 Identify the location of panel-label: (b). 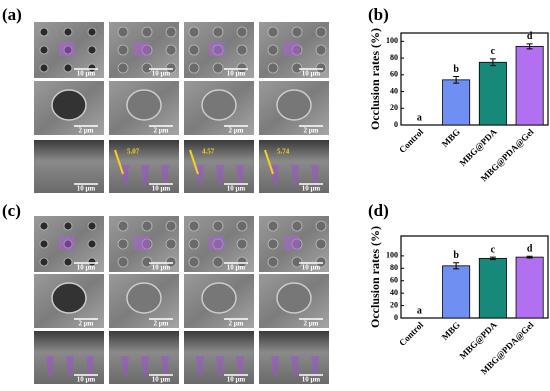
(378, 14).